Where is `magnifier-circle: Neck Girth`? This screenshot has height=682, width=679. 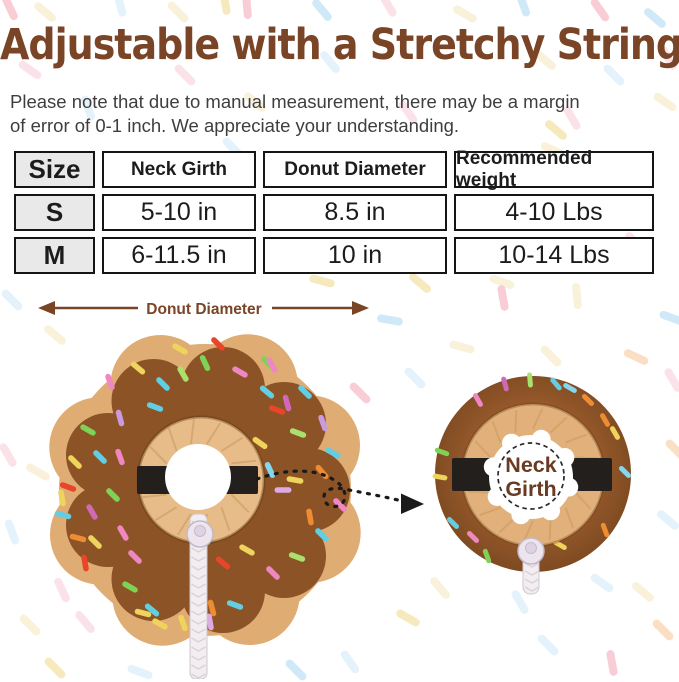
magnifier-circle: Neck Girth is located at coordinates (532, 483).